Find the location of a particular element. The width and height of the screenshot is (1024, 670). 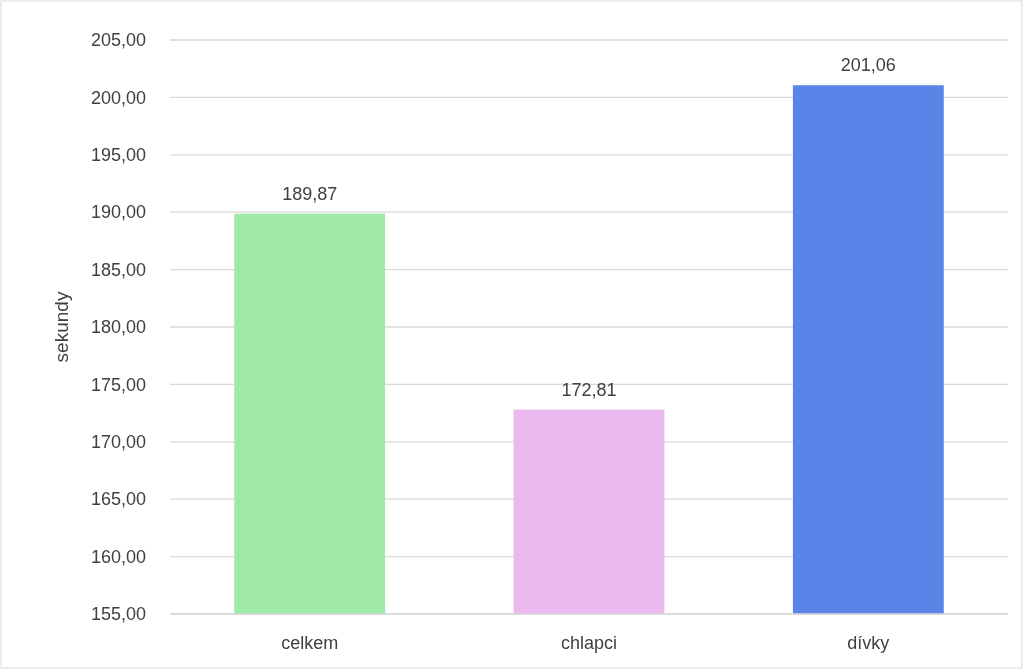

y-tick-label: 165,00 is located at coordinates (118, 499).